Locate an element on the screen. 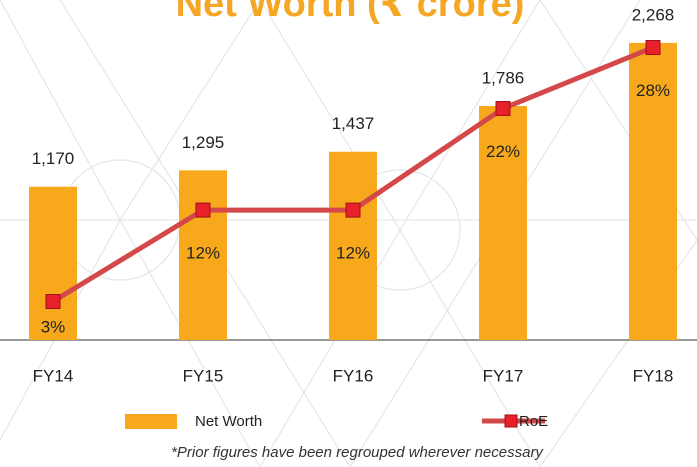 The width and height of the screenshot is (697, 467). bar-value-label: 1,295 is located at coordinates (203, 142).